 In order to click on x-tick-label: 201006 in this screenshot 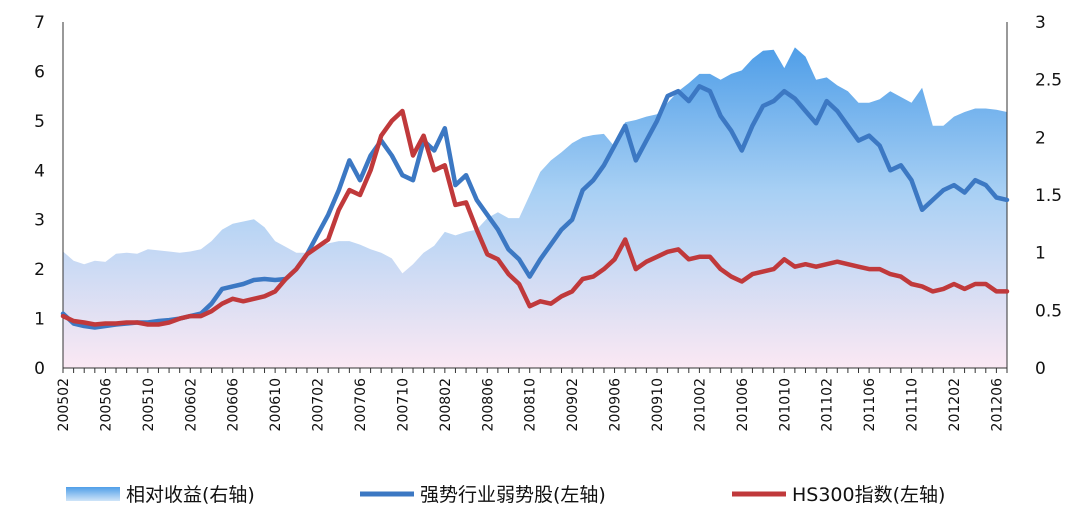, I will do `click(743, 405)`.